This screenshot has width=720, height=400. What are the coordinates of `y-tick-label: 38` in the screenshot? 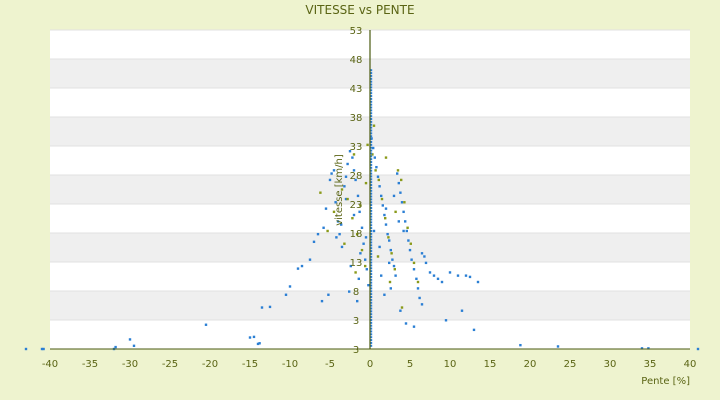 It's located at (356, 118).